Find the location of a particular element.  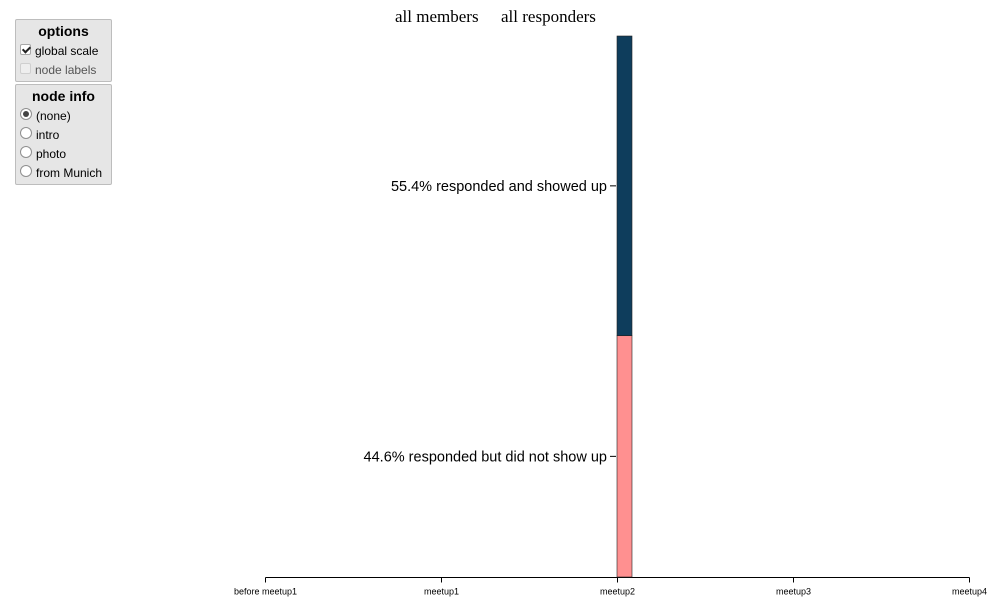

node-info-label-photo: photo is located at coordinates (51, 153).